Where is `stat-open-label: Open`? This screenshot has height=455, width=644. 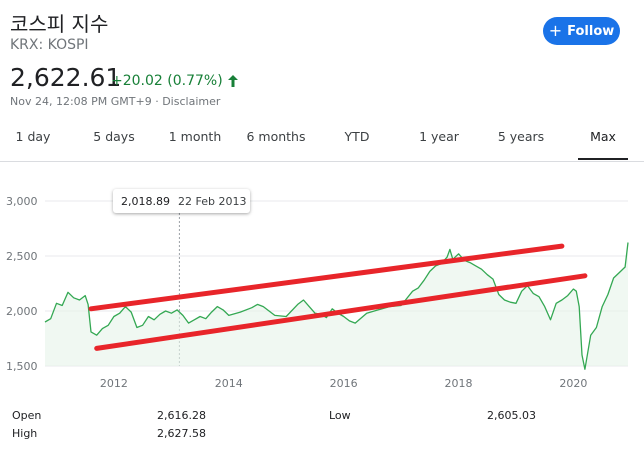 stat-open-label: Open is located at coordinates (27, 415).